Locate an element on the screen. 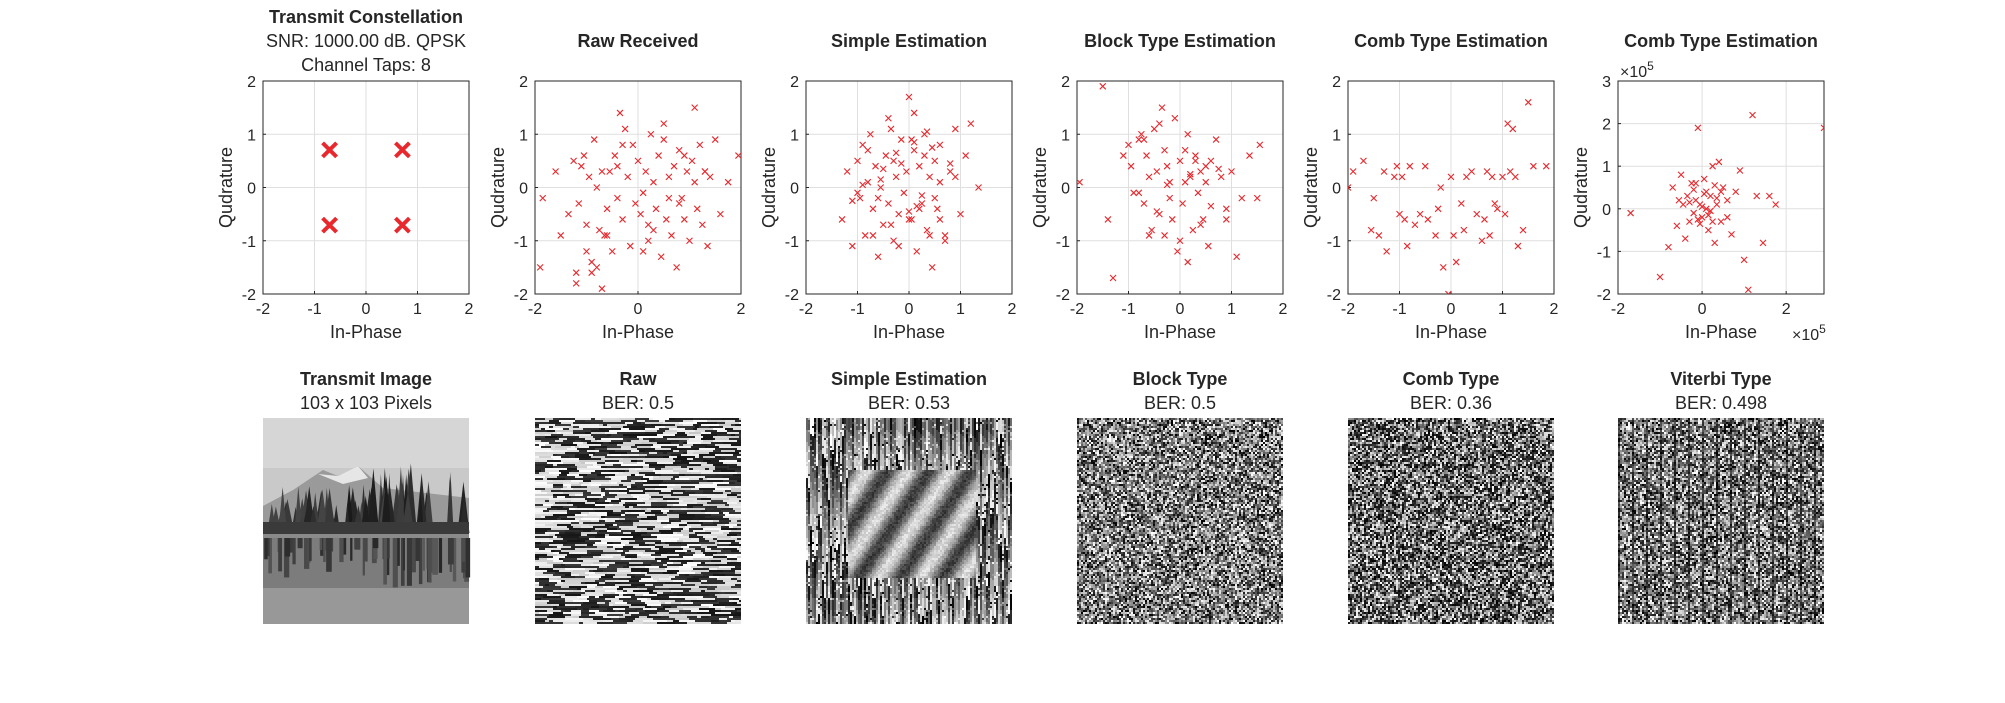 Image resolution: width=2005 pixels, height=703 pixels. x-tick-label: 1 is located at coordinates (417, 309).